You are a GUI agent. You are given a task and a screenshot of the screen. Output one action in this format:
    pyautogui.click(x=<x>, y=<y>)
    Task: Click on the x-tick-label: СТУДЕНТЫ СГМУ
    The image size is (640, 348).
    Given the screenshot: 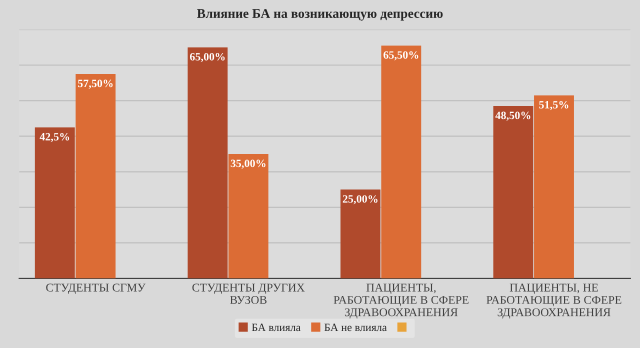 What is the action you would take?
    pyautogui.click(x=96, y=289)
    